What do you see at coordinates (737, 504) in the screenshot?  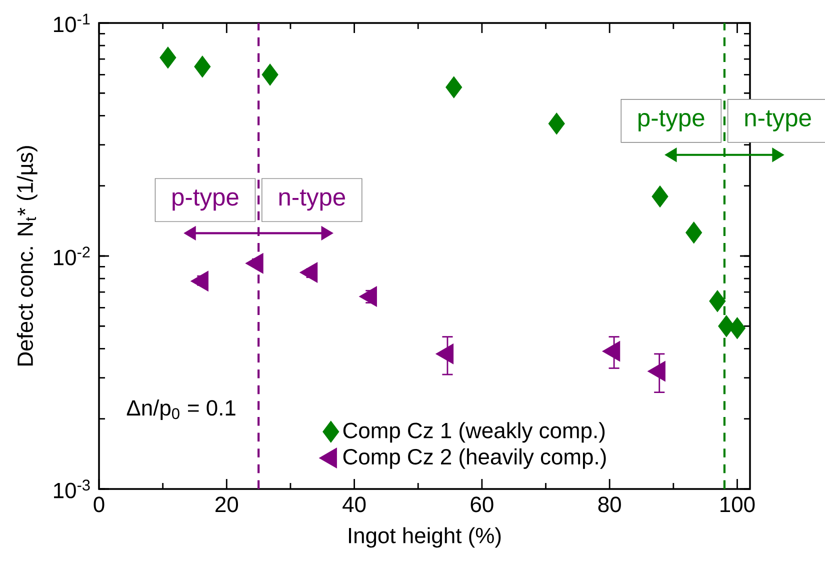 I see `x-tick-label: 100` at bounding box center [737, 504].